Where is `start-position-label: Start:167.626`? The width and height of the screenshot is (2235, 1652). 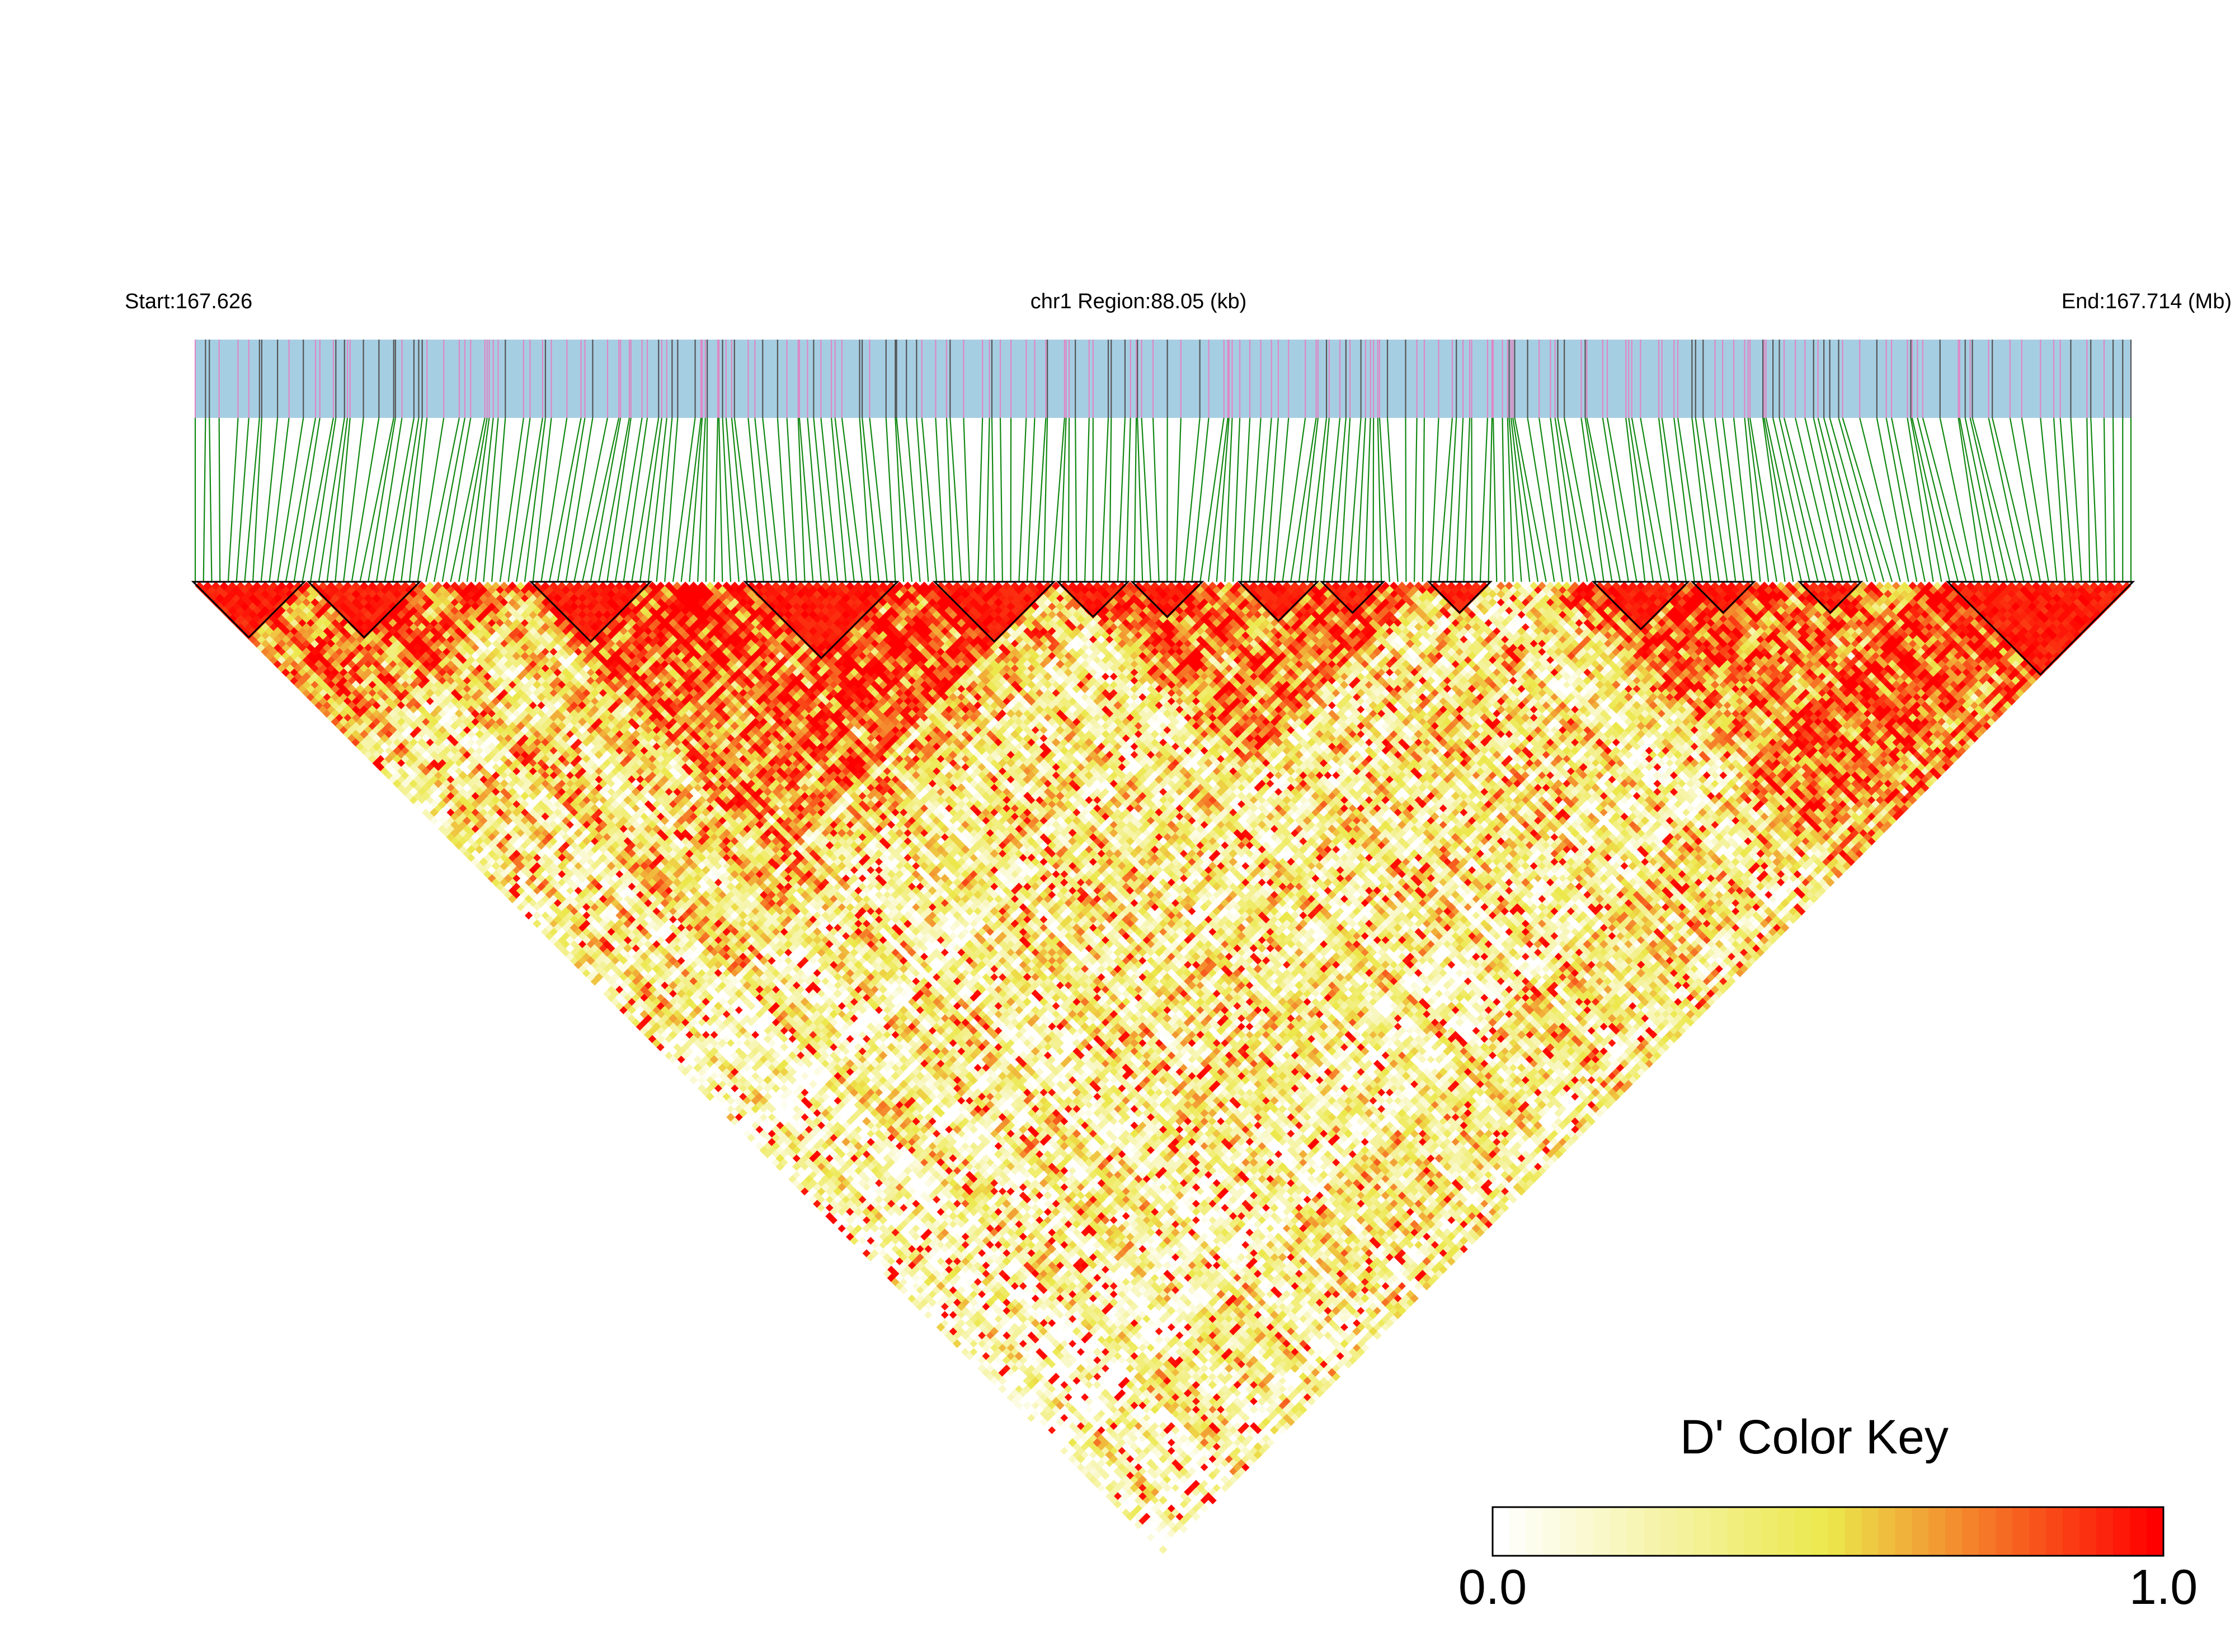 start-position-label: Start:167.626 is located at coordinates (189, 302).